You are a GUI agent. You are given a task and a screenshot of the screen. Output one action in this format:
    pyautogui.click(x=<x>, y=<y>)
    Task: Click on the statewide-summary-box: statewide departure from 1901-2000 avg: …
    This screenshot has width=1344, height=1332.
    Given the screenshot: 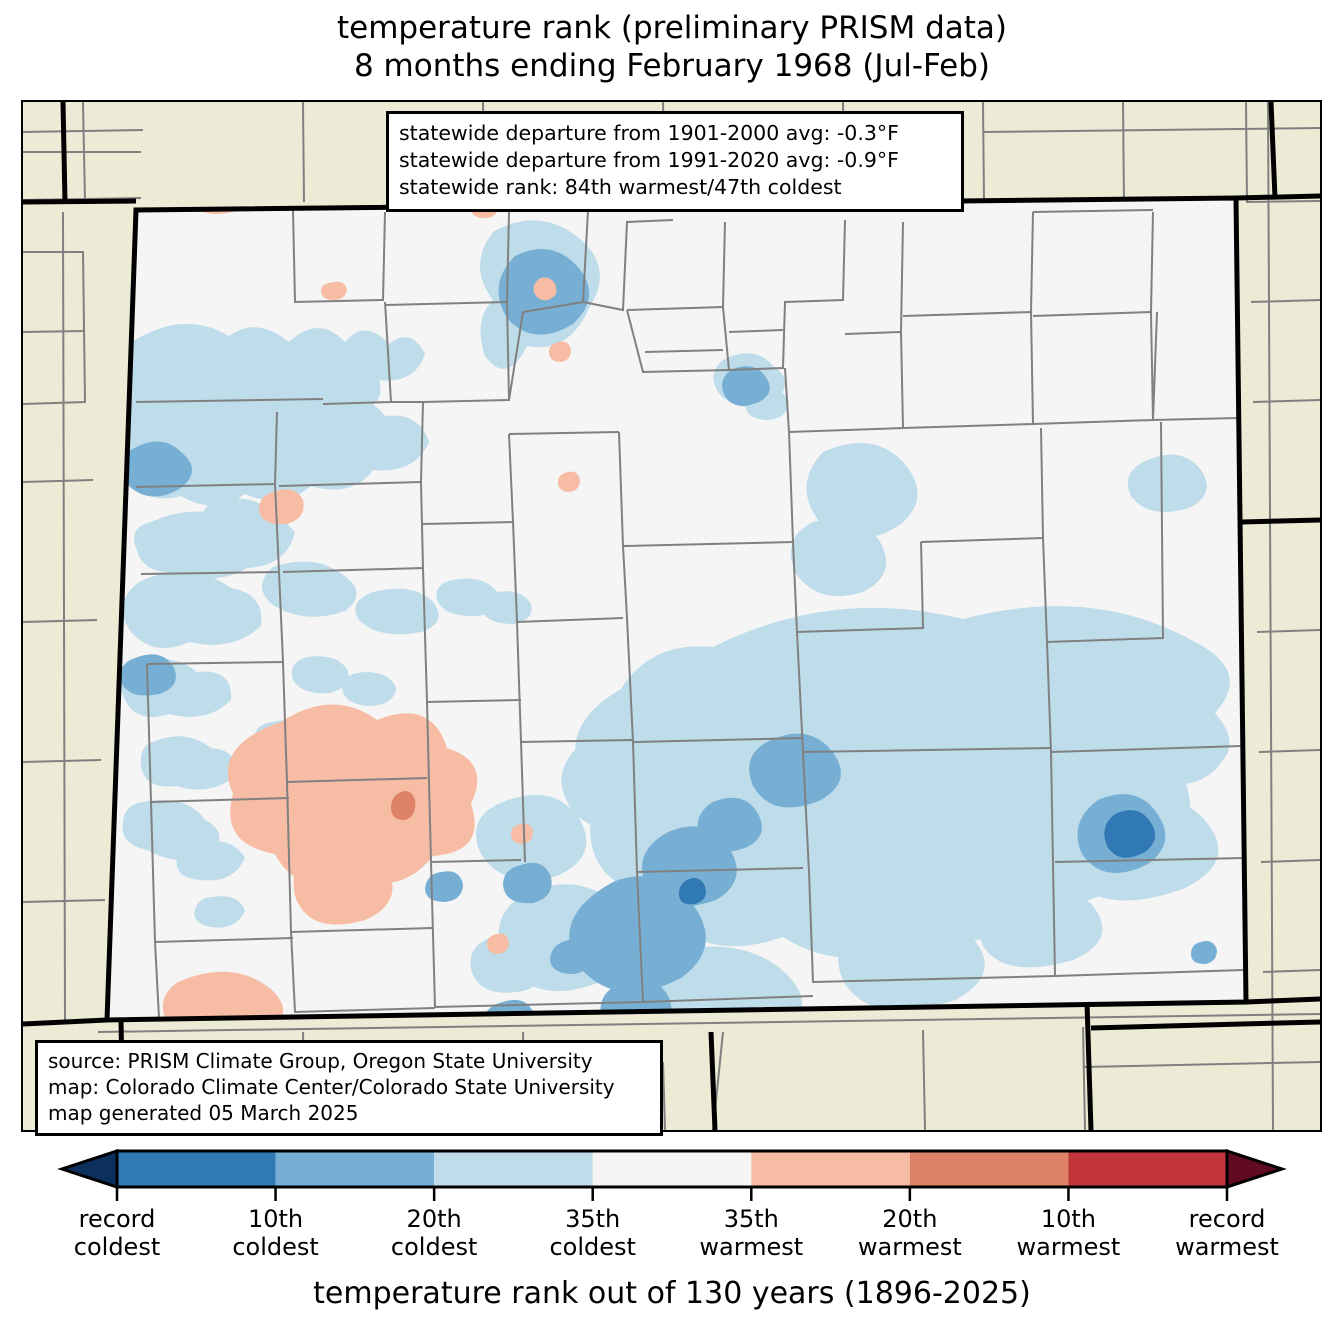 What is the action you would take?
    pyautogui.click(x=675, y=162)
    